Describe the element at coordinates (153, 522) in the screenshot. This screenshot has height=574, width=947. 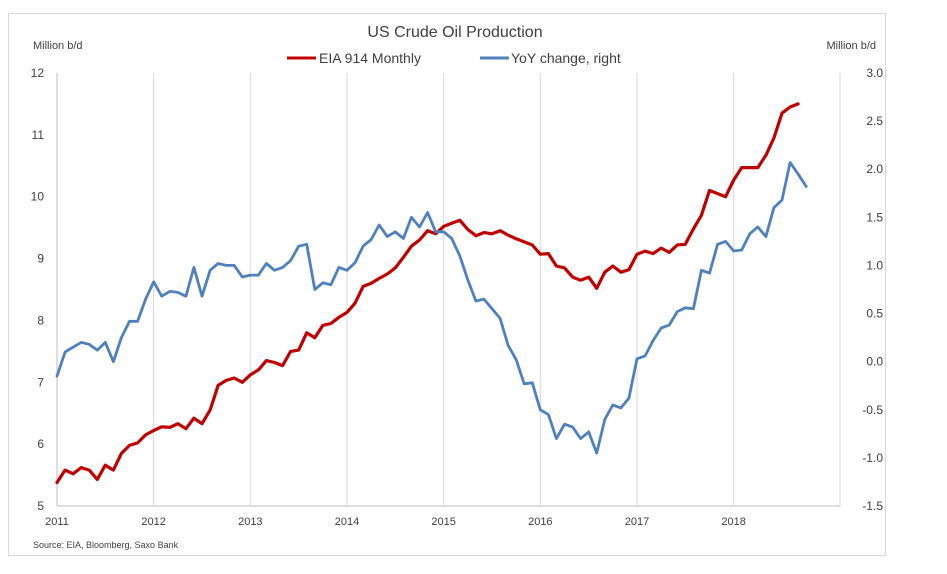
I see `x-tick-label: 2012` at that location.